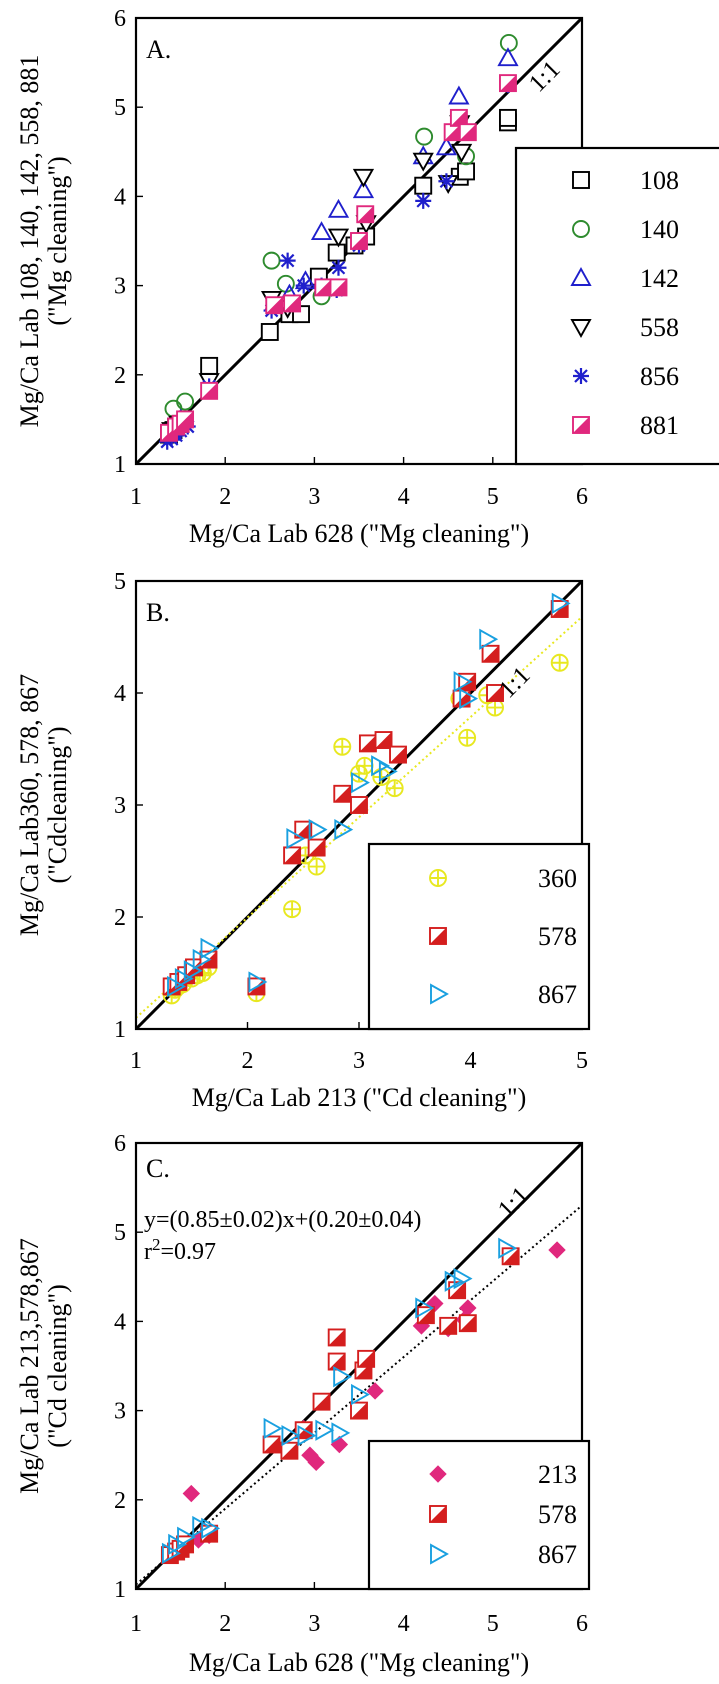  What do you see at coordinates (120, 1412) in the screenshot?
I see `y-tick-label: 3` at bounding box center [120, 1412].